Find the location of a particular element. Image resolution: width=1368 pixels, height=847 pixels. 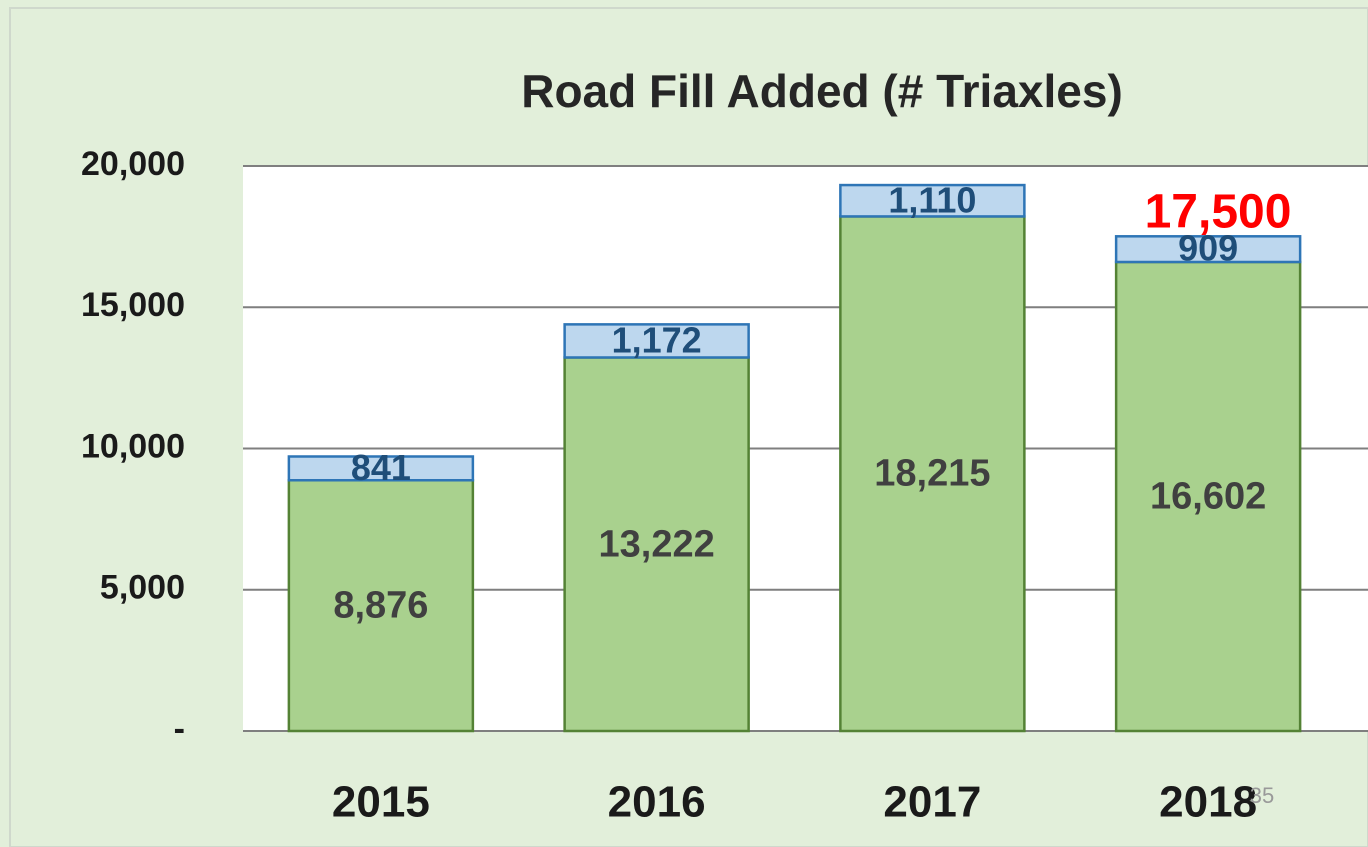

chart-title: Road Fill Added (# Triaxles) is located at coordinates (822, 91).